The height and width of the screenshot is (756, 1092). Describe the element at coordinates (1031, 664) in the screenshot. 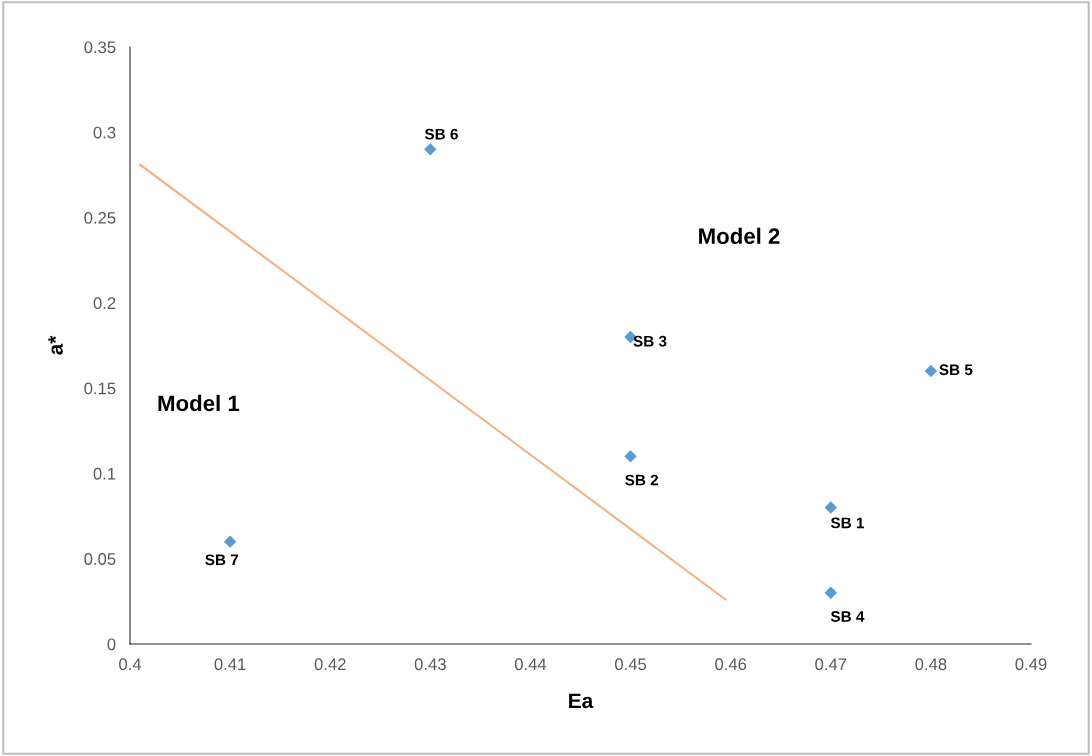

I see `x-tick-label: 0.49` at that location.